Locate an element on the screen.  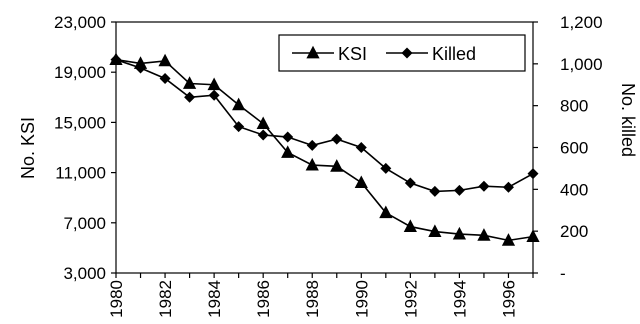
y-tick-label: 11,000 is located at coordinates (80, 173).